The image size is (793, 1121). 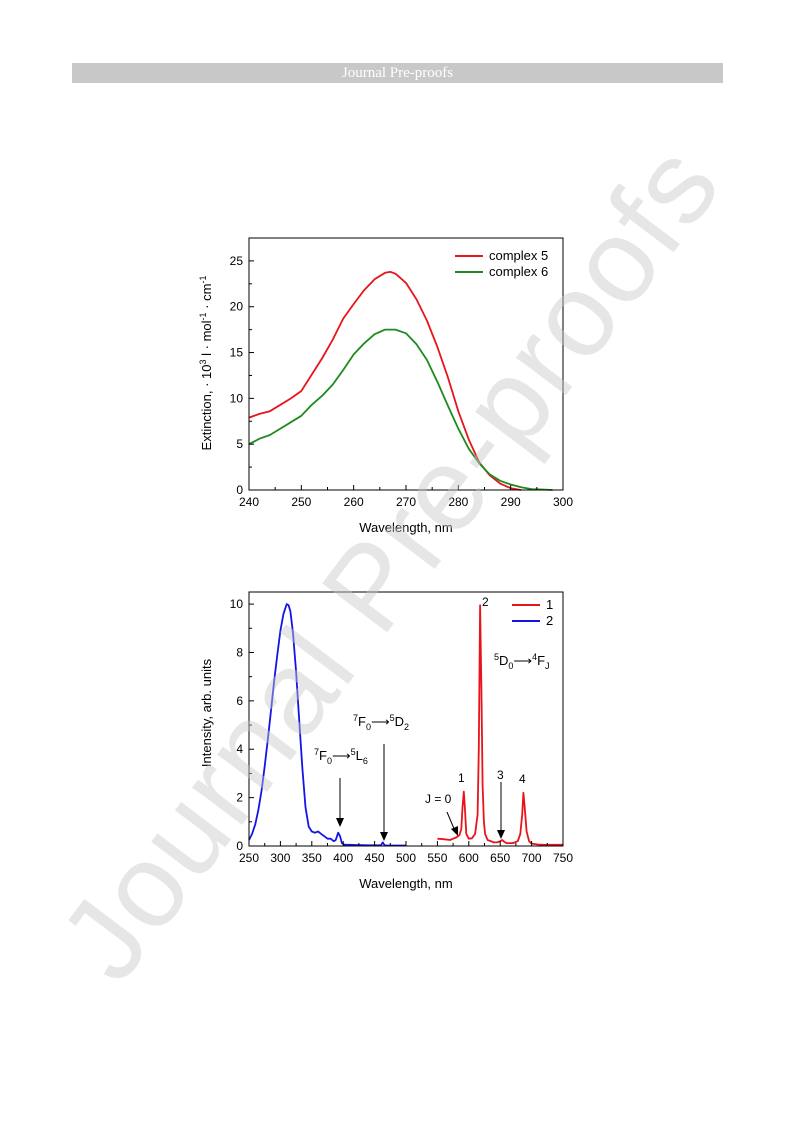 I want to click on c1-ytick-label: 20, so click(x=237, y=307).